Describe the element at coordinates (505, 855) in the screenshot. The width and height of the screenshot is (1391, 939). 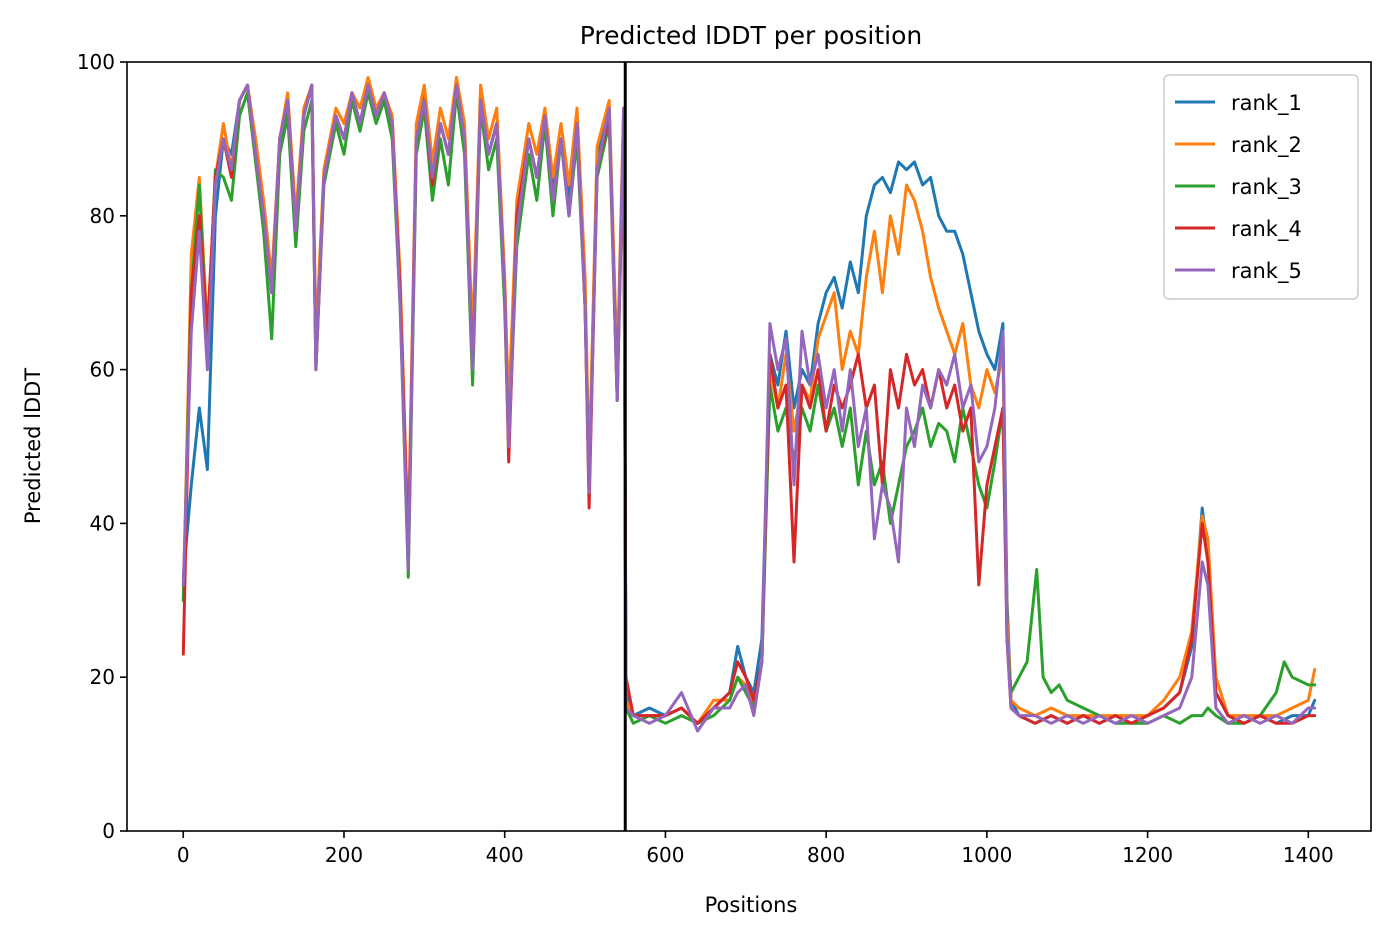
I see `x-tick-label: 400` at that location.